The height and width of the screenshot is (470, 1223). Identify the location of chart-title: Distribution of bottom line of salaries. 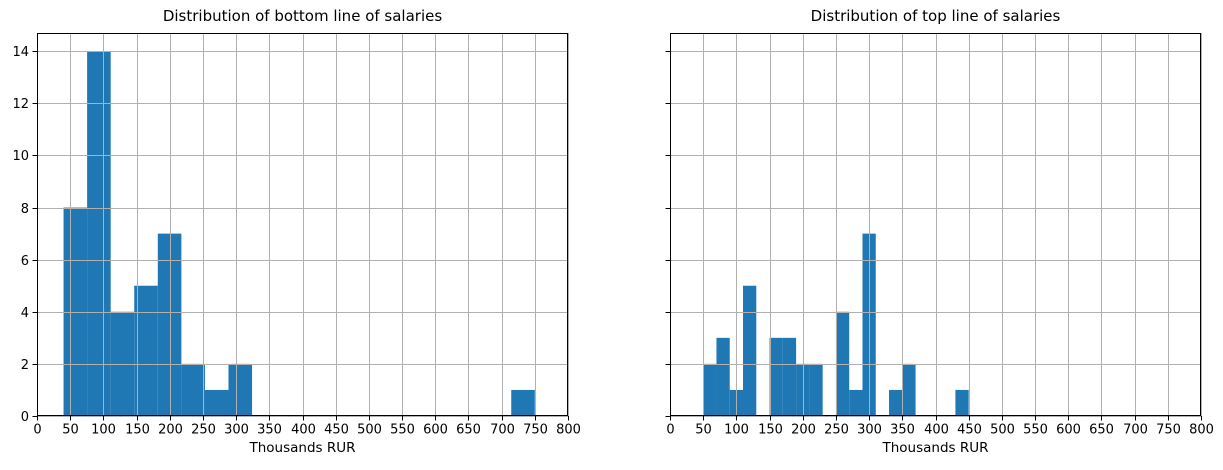
(302, 16).